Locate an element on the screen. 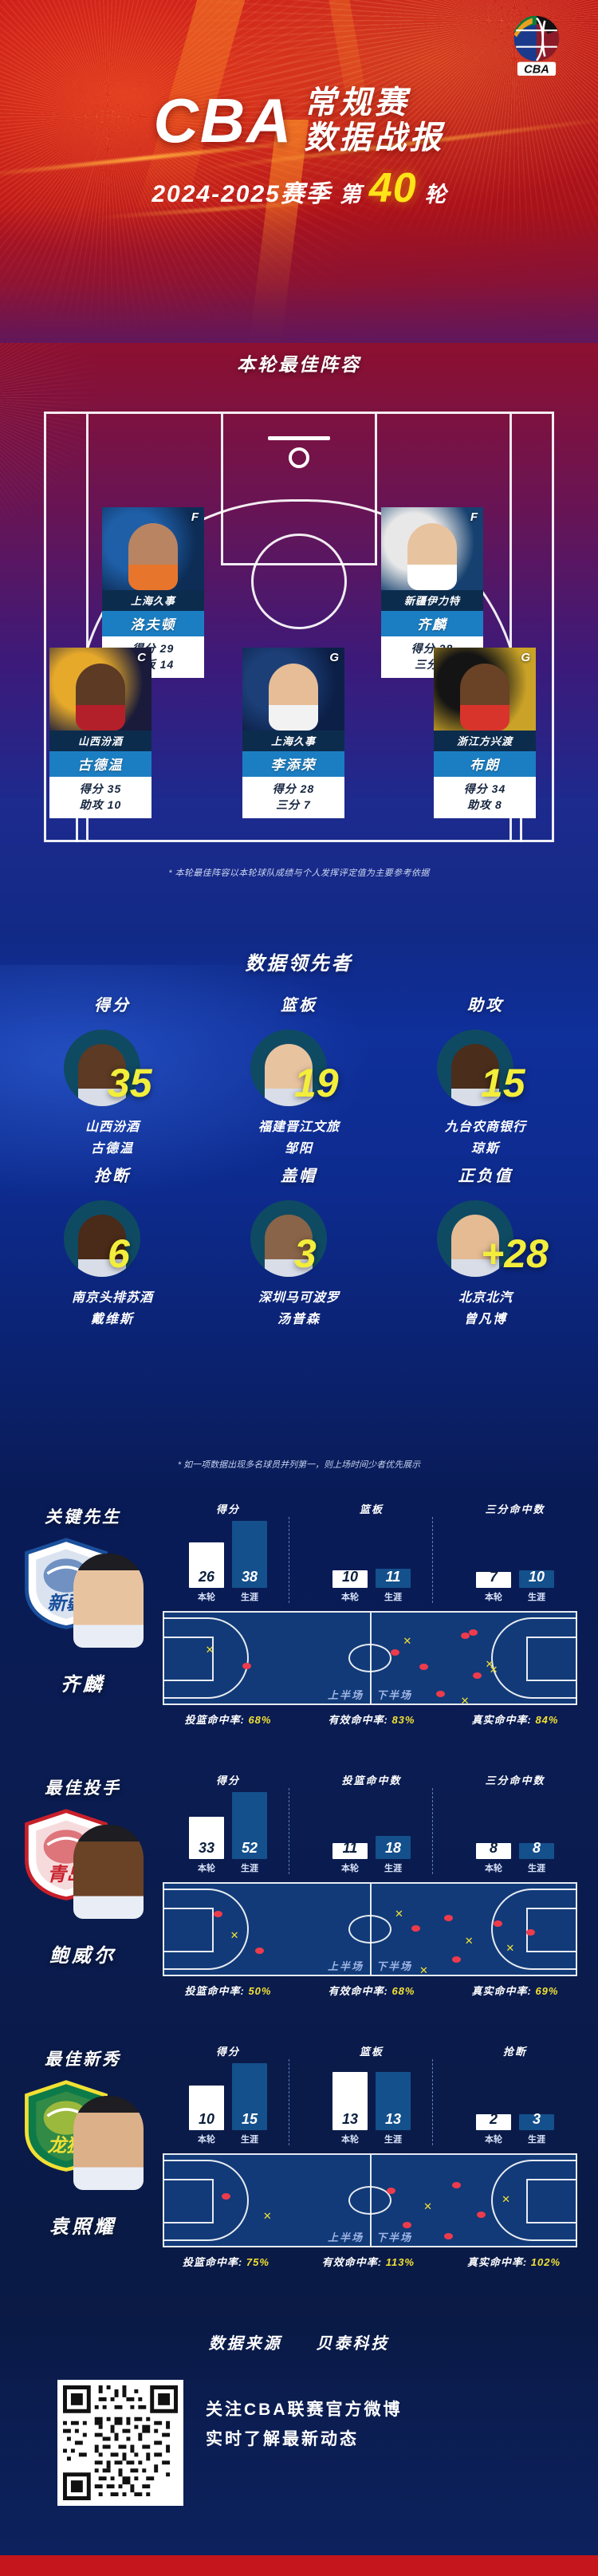 The image size is (598, 2576). leader-name: 汤普森 is located at coordinates (299, 1319).